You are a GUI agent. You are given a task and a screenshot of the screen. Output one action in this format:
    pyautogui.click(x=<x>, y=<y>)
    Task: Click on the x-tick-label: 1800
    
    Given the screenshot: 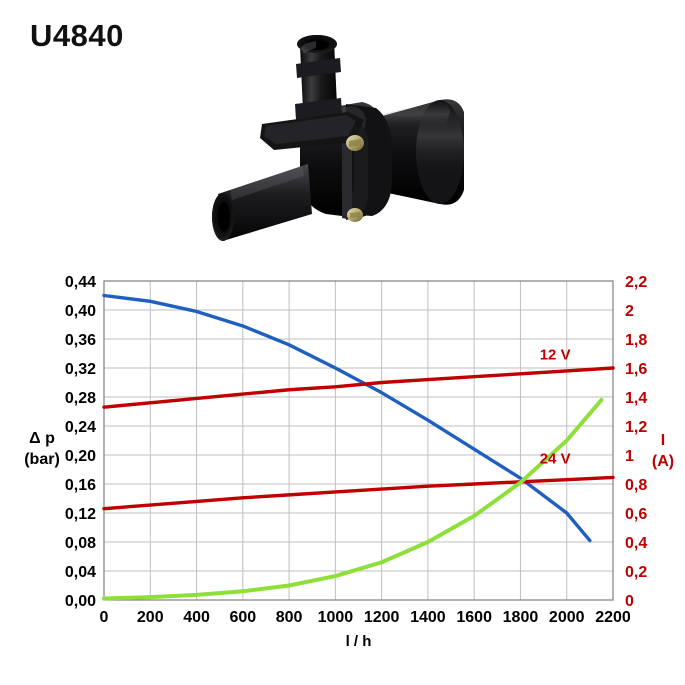 What is the action you would take?
    pyautogui.click(x=521, y=617)
    